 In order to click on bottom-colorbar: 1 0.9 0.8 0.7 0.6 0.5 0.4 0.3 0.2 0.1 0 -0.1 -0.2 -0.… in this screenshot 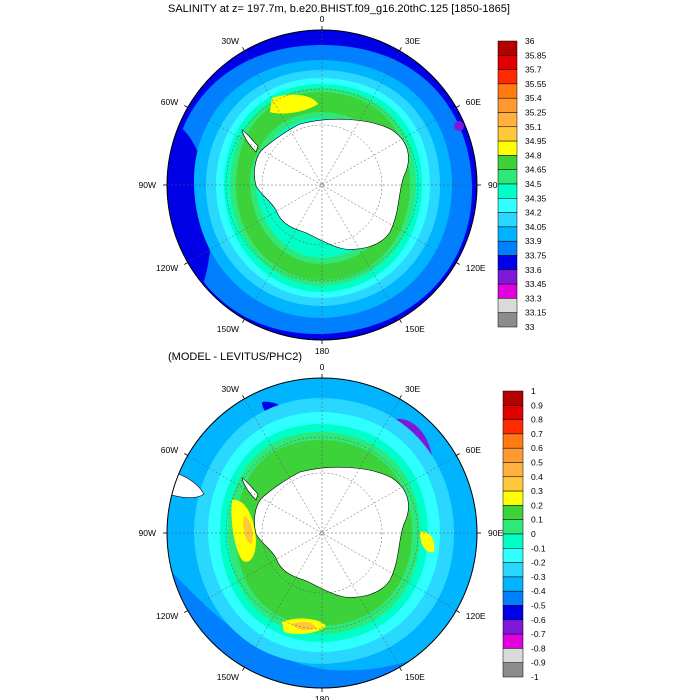, I will do `click(524, 534)`.